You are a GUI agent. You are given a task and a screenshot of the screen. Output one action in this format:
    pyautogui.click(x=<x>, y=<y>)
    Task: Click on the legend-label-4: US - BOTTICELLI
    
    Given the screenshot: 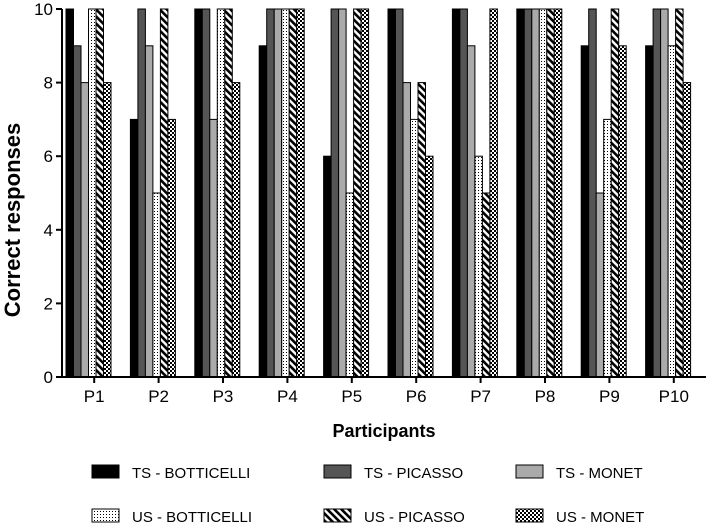 What is the action you would take?
    pyautogui.click(x=192, y=517)
    